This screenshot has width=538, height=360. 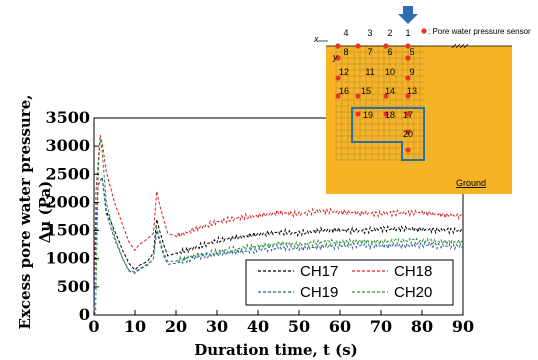 What do you see at coordinates (381, 326) in the screenshot?
I see `x-tick-label: 70` at bounding box center [381, 326].